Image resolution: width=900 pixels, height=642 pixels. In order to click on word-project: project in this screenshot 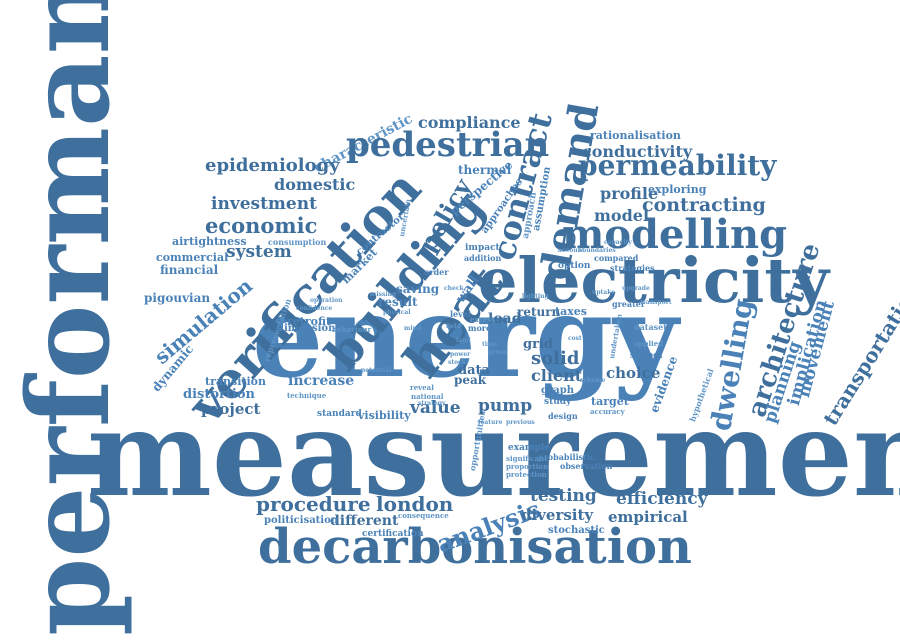, I will do `click(231, 409)`.